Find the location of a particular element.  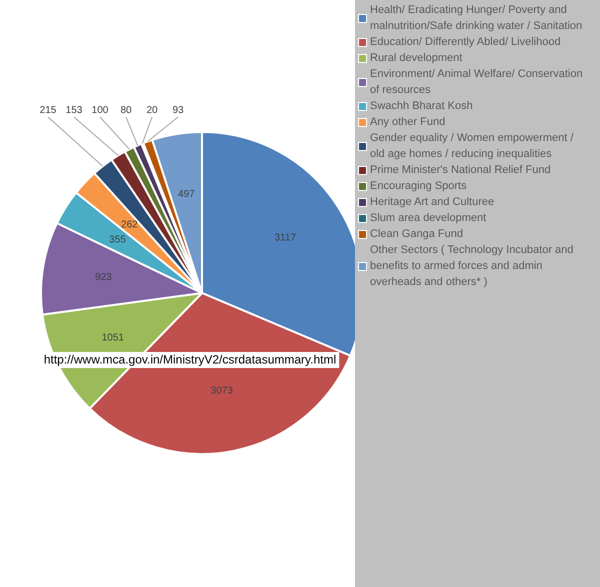

legend-label: Slum area development is located at coordinates (429, 218).